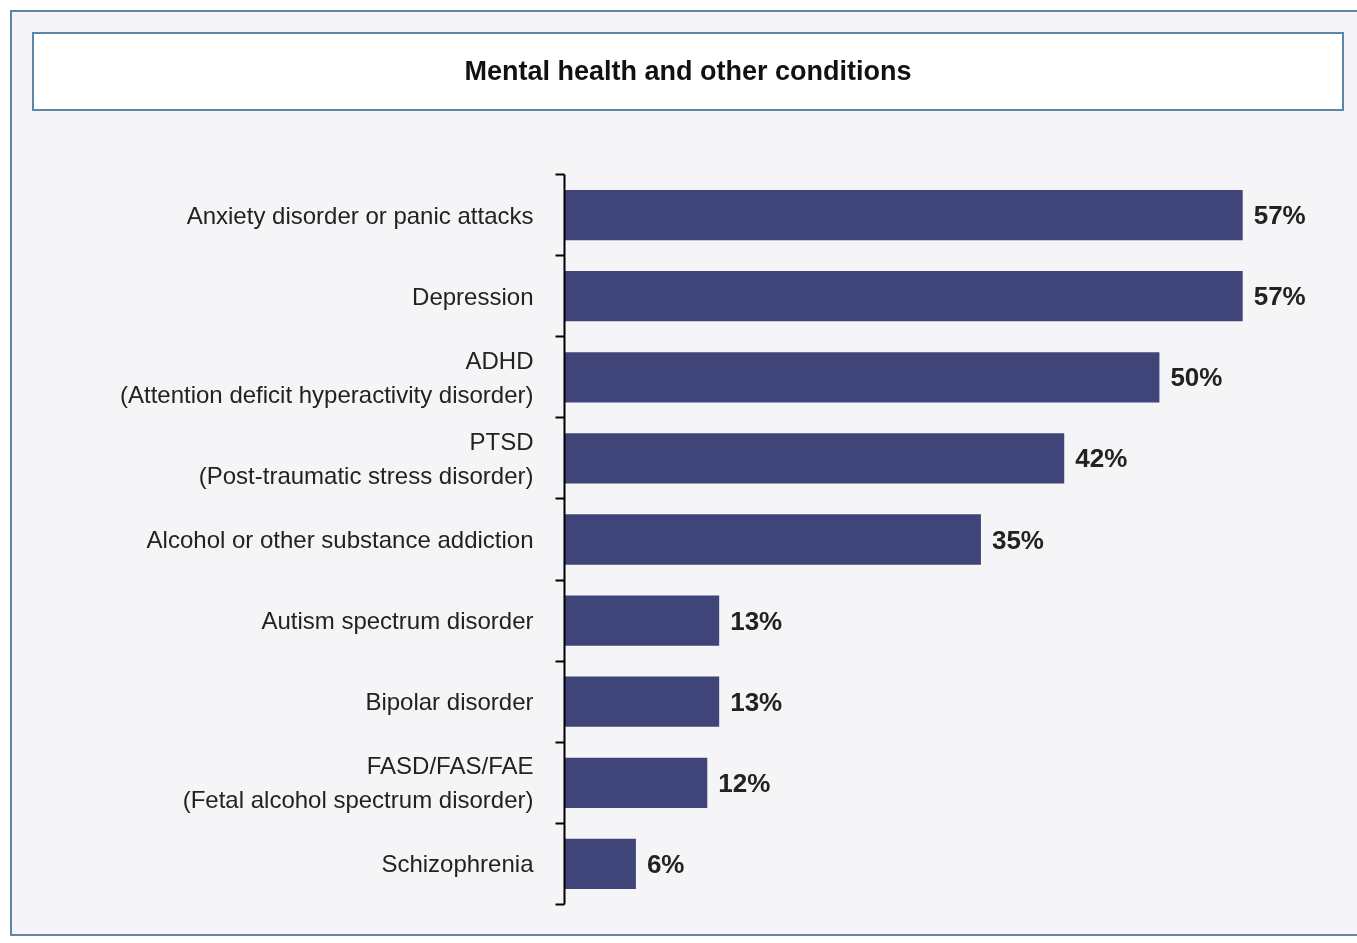  What do you see at coordinates (360, 215) in the screenshot?
I see `y-tick-label: Anxiety disorder or panic attacks` at bounding box center [360, 215].